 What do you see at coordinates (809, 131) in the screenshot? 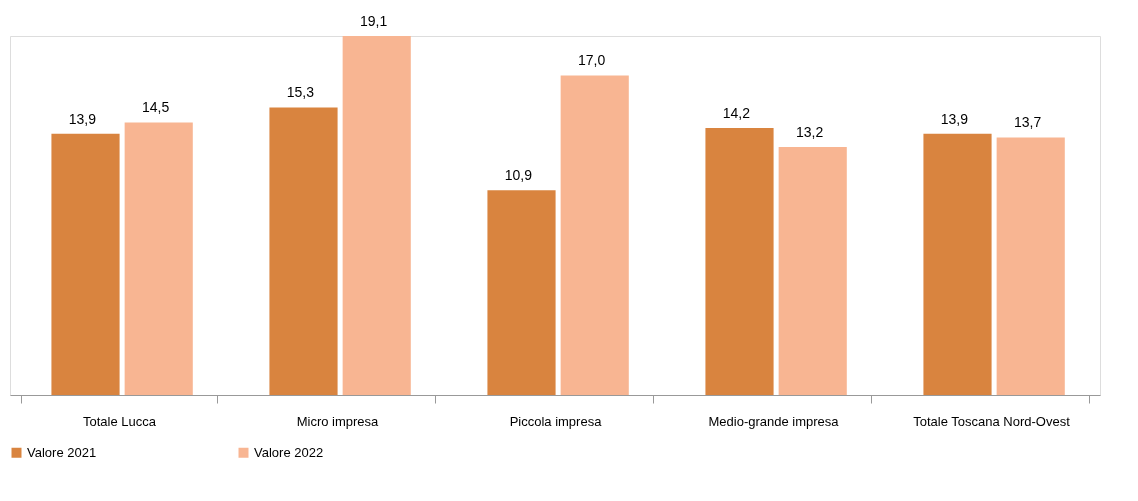
I see `data-label: 13,2` at bounding box center [809, 131].